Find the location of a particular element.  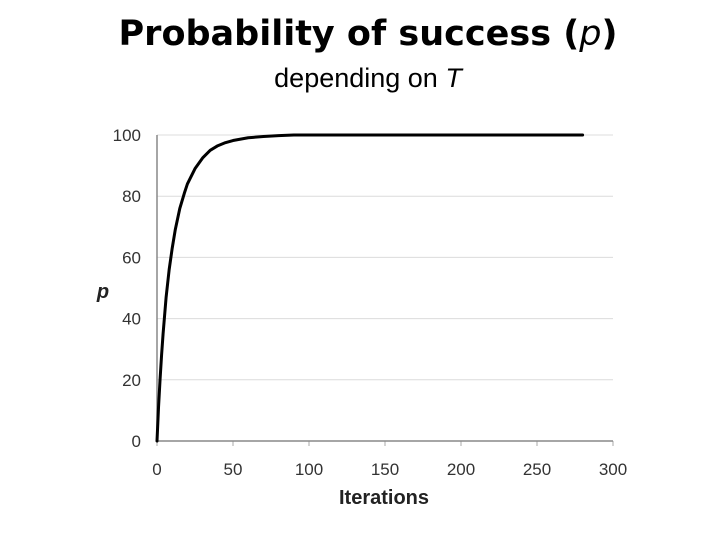

chart-title: Probability of success (p) is located at coordinates (368, 34).